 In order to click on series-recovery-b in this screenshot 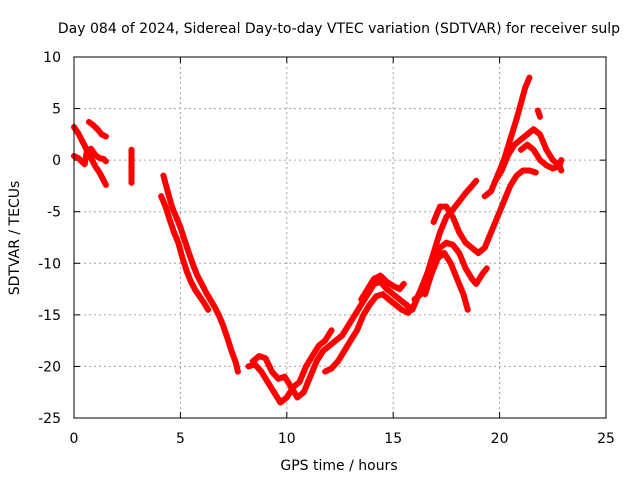, I will do `click(382, 287)`.